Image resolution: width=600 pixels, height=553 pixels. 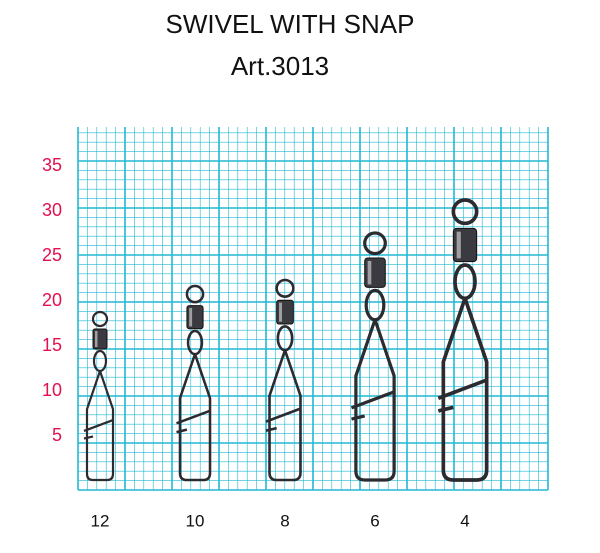 What do you see at coordinates (52, 165) in the screenshot?
I see `scale-label: 35` at bounding box center [52, 165].